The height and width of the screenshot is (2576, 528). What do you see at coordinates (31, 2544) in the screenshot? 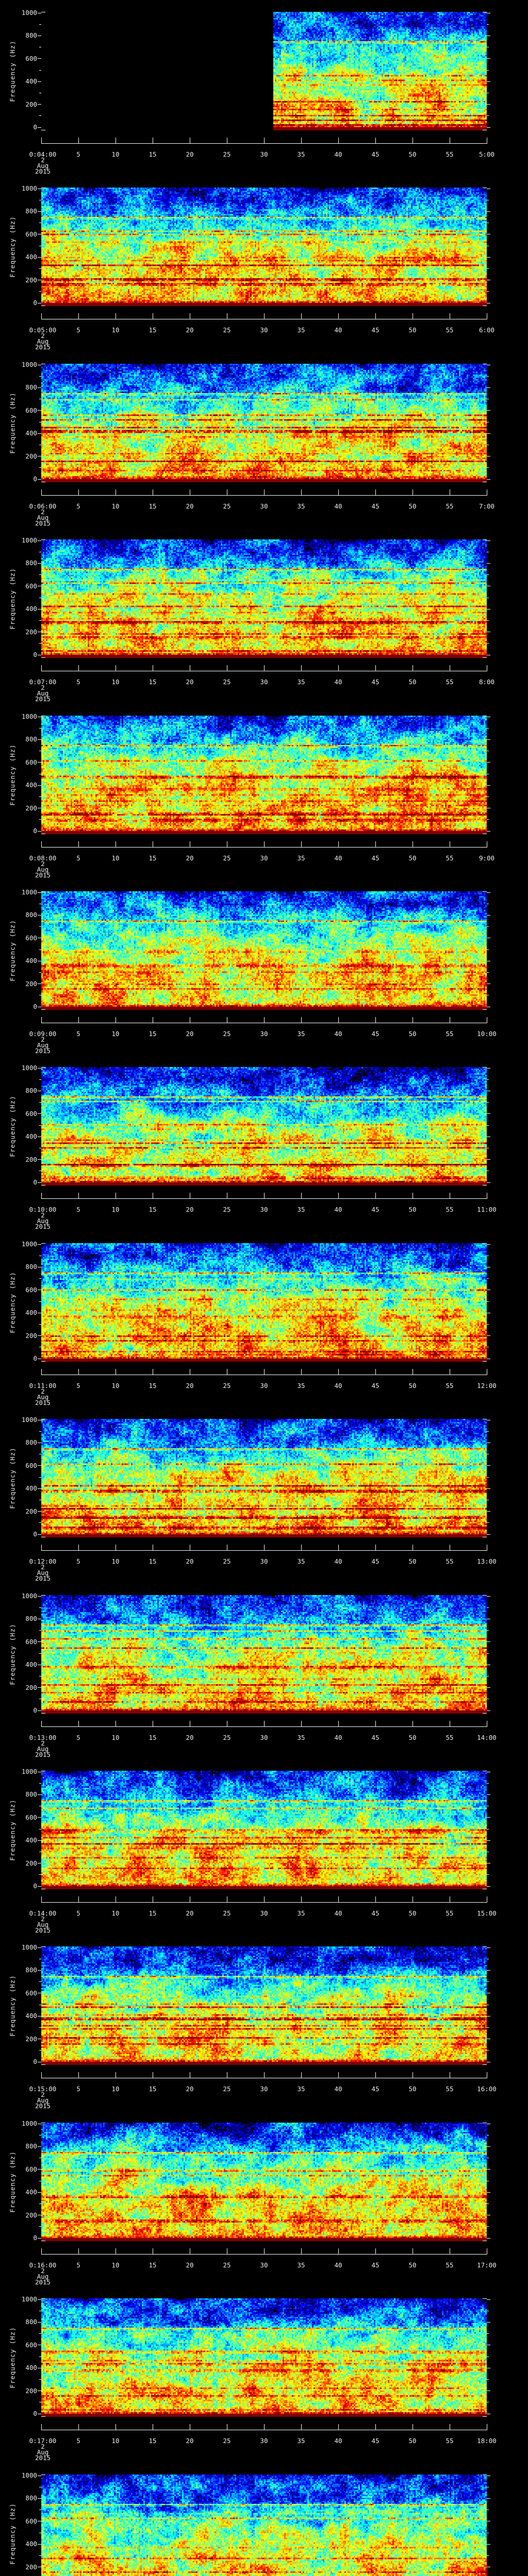
I see `y-tick-label: 400` at bounding box center [31, 2544].